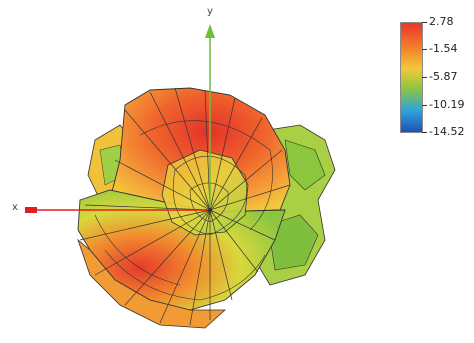  Describe the element at coordinates (441, 21) in the screenshot. I see `colorbar-label-max: 2.78` at that location.